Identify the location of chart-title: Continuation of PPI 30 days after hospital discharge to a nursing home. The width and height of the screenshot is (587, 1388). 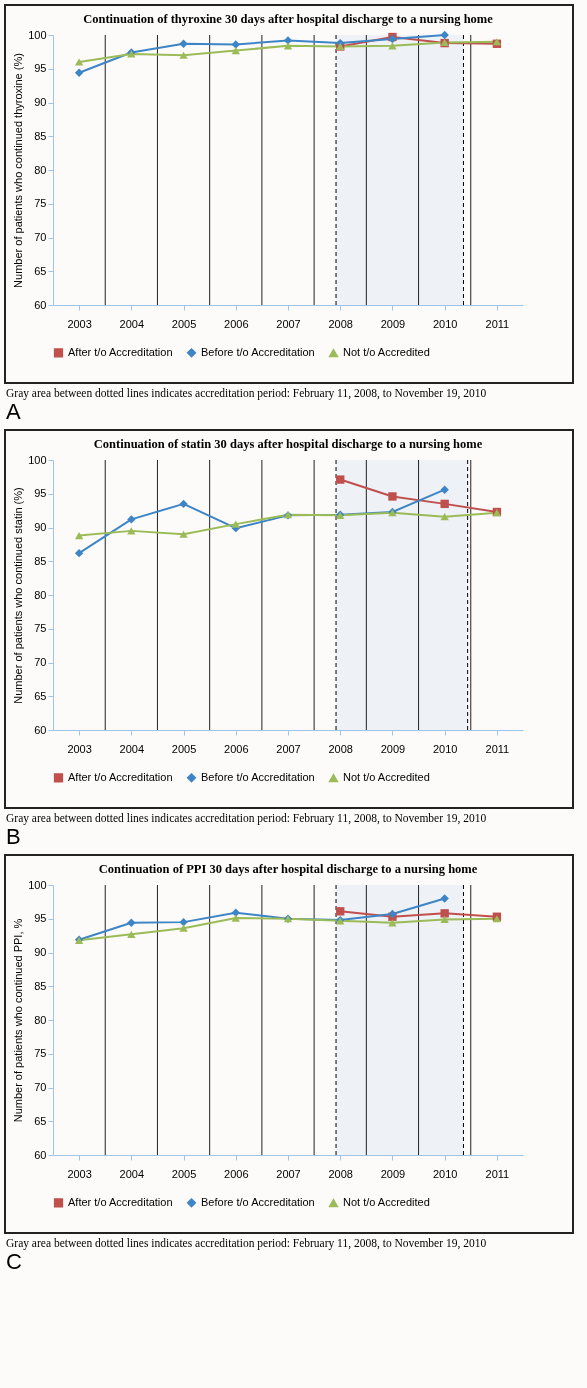
(288, 868).